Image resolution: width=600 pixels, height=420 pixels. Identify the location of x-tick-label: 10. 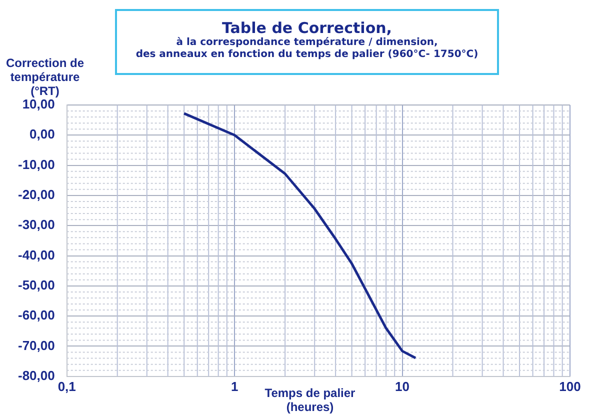
(402, 386).